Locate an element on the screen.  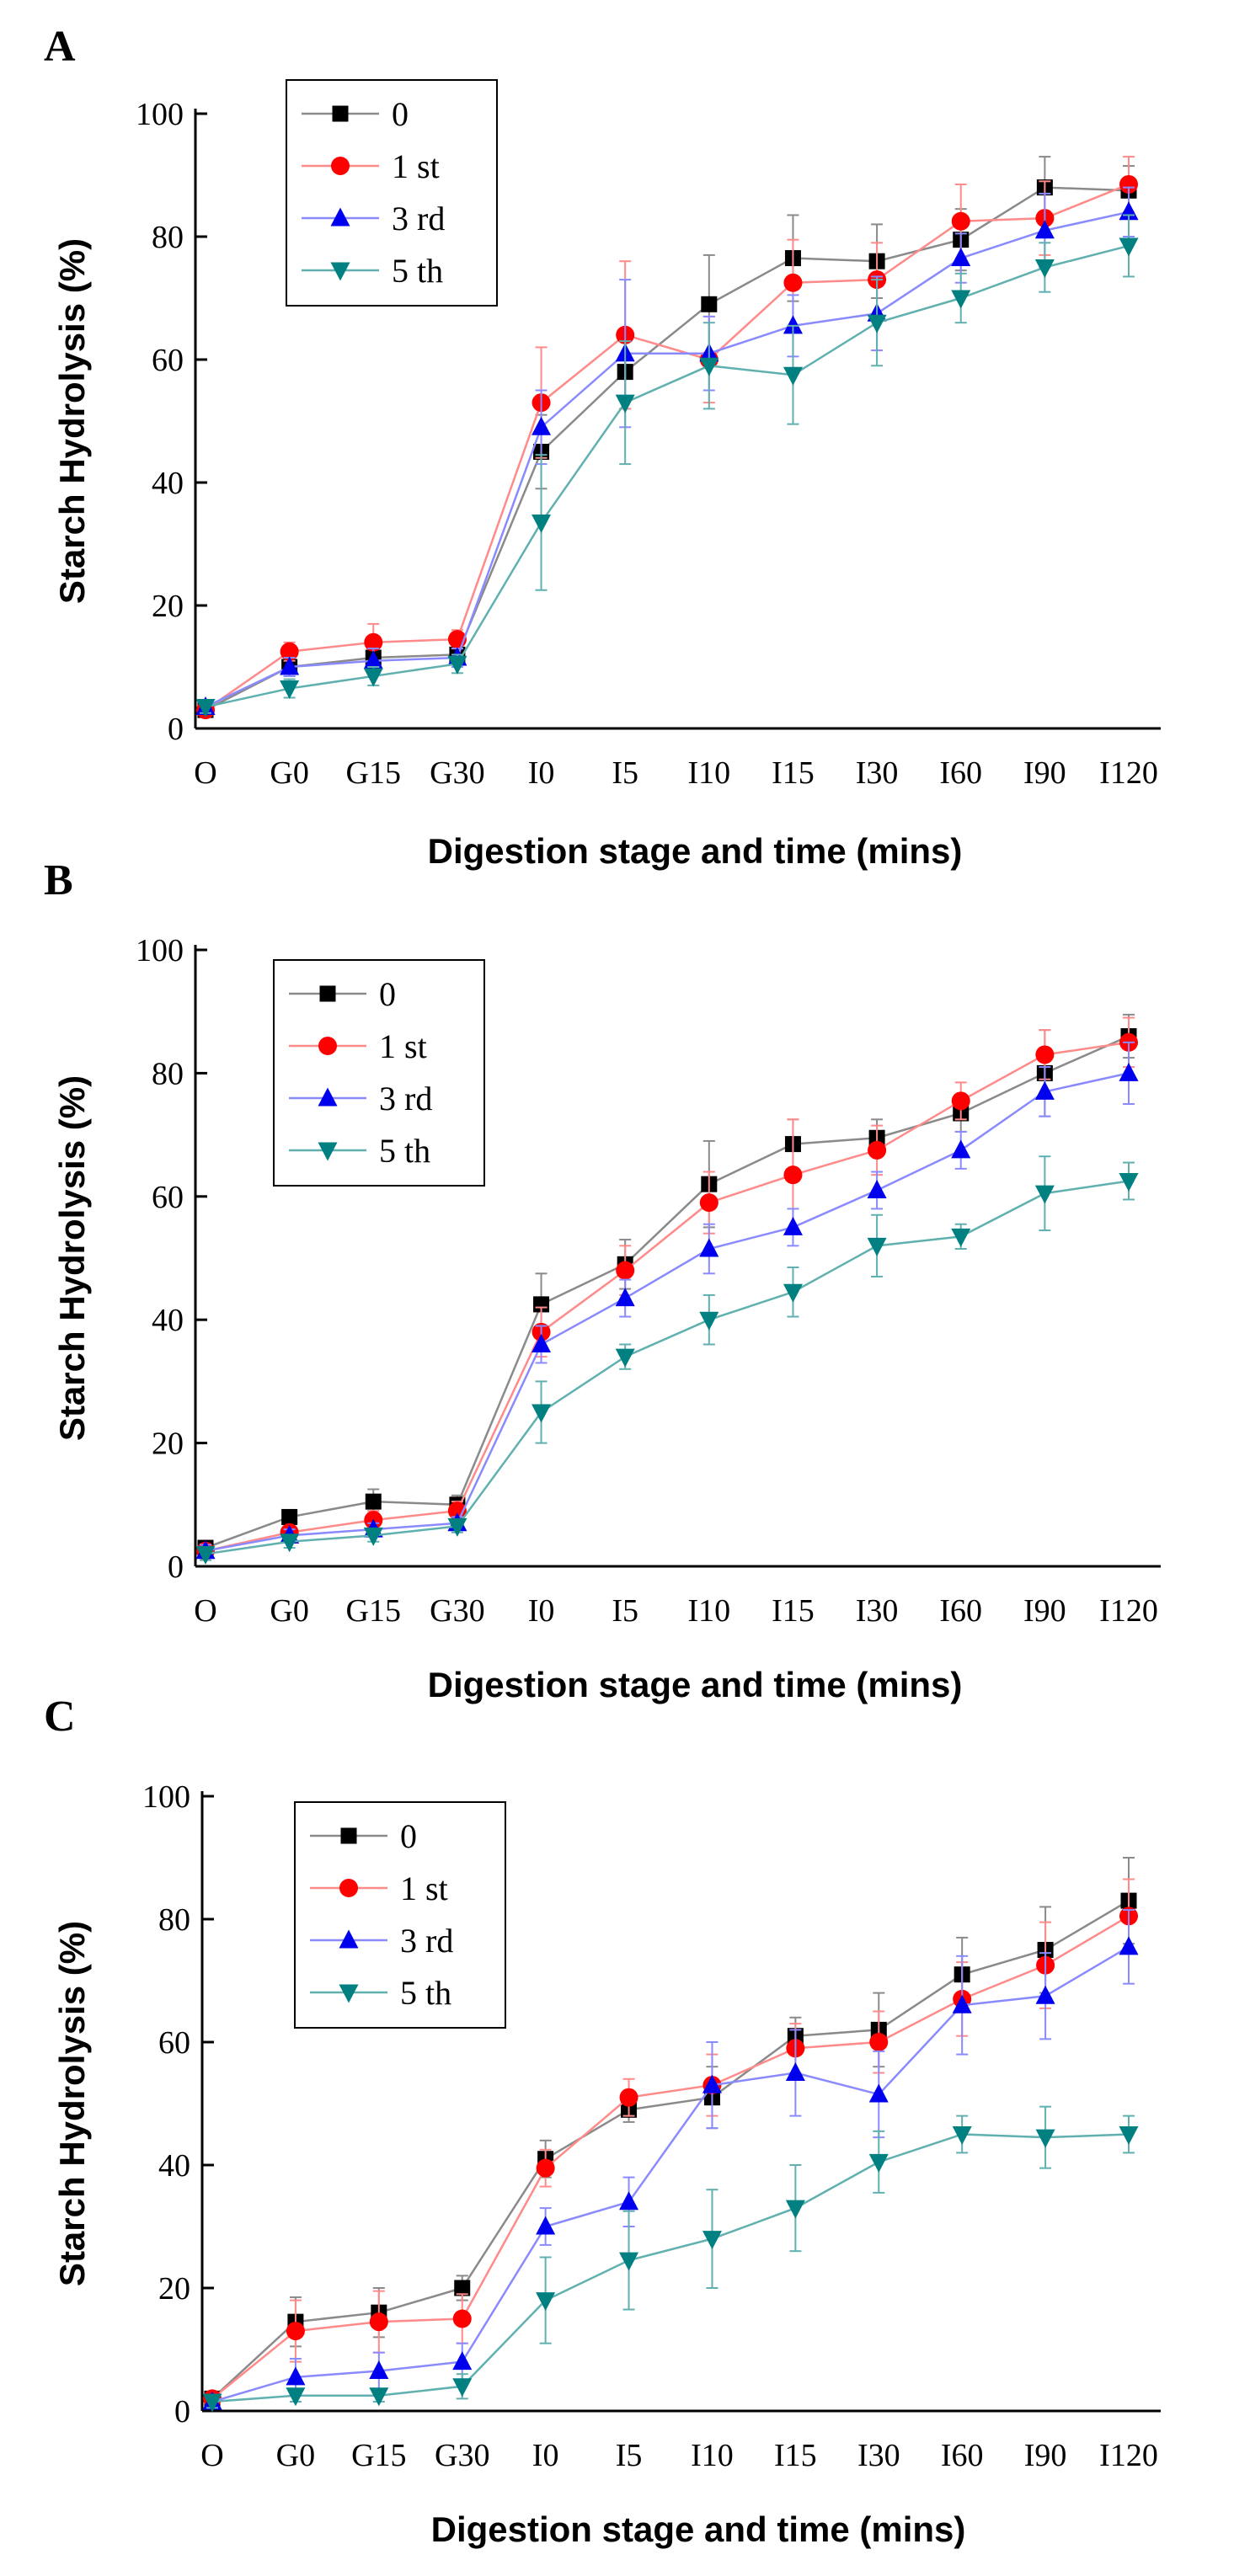
x-tick-label: I5 is located at coordinates (625, 1611).